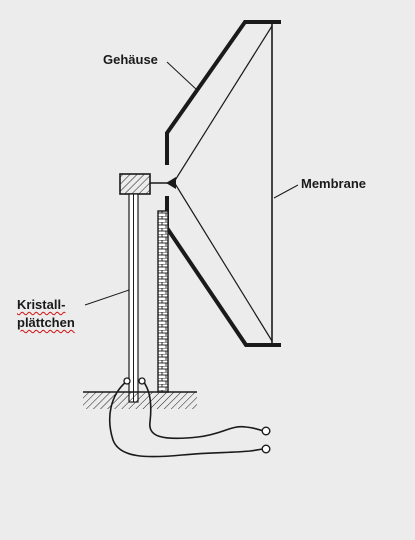 The width and height of the screenshot is (415, 540). What do you see at coordinates (334, 183) in the screenshot?
I see `label-membrane: Membrane` at bounding box center [334, 183].